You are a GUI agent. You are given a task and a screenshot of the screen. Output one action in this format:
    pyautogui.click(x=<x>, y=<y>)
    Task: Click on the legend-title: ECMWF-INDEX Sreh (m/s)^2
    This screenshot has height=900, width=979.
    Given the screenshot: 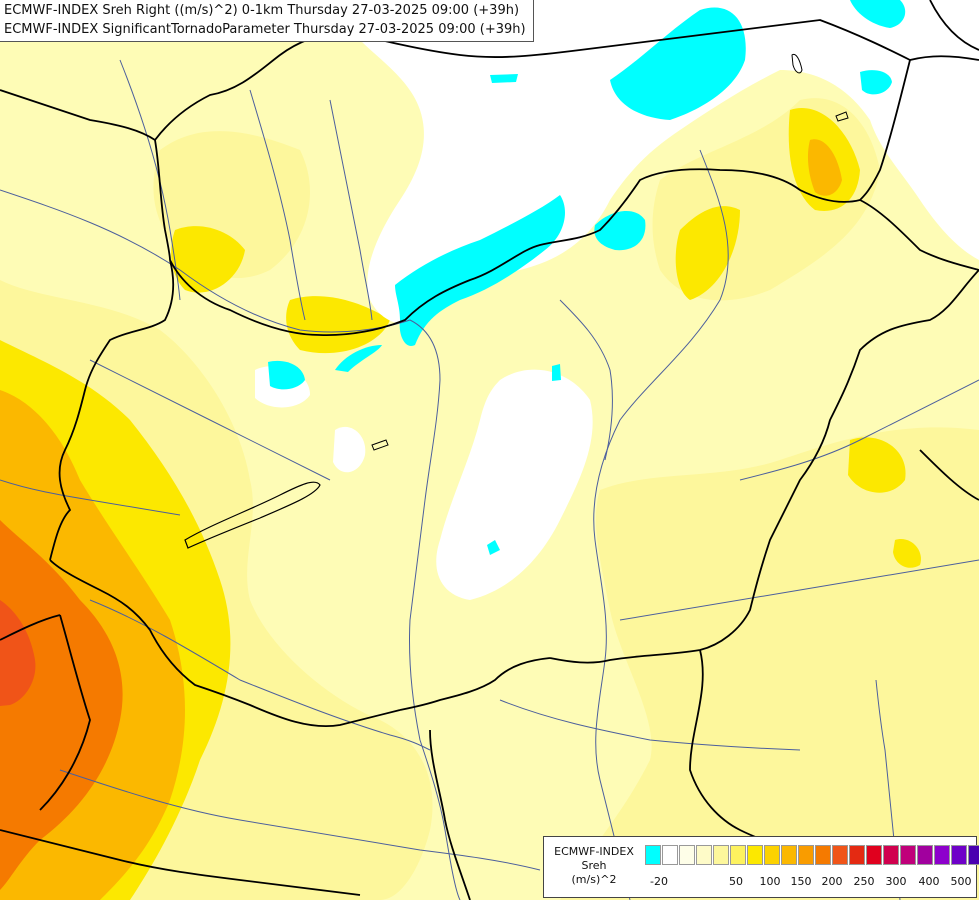 What is the action you would take?
    pyautogui.click(x=594, y=866)
    